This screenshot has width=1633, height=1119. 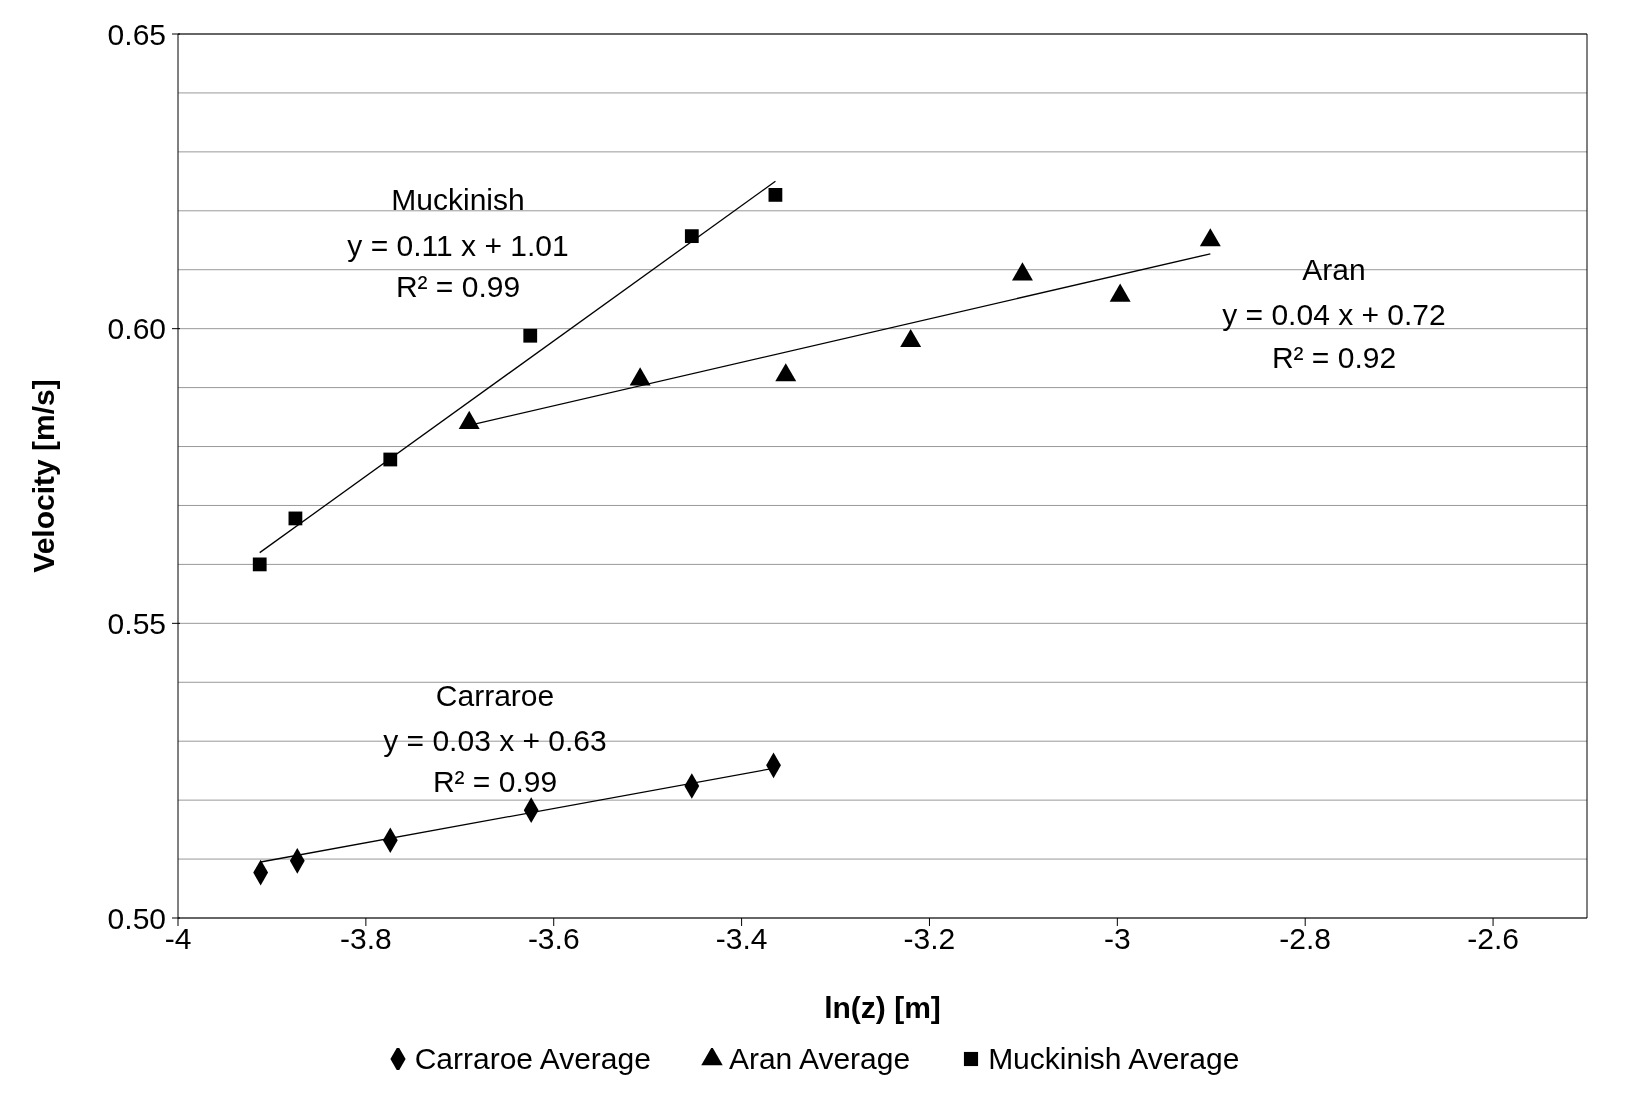 What do you see at coordinates (741, 939) in the screenshot?
I see `x-tick-label: -3.4` at bounding box center [741, 939].